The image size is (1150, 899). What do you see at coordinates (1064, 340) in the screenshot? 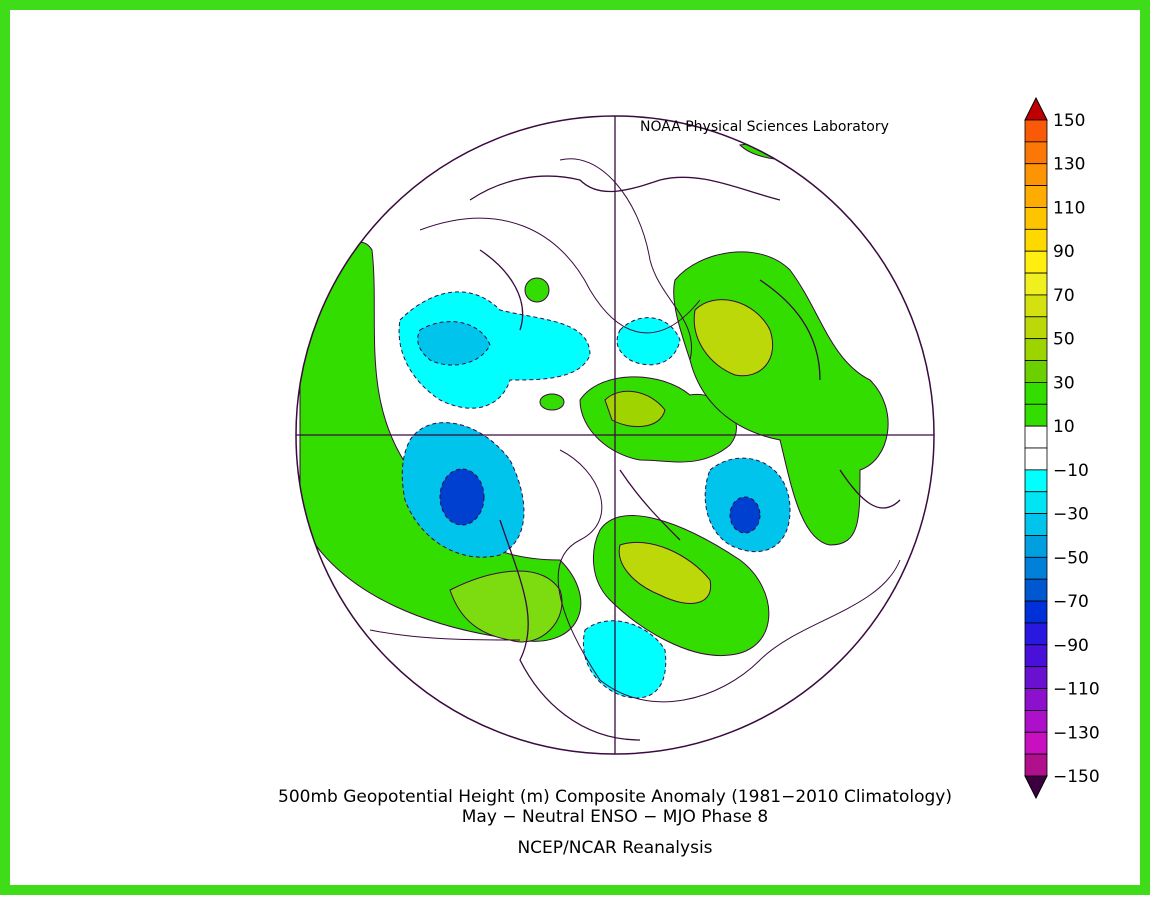
I see `colorbar-label: 50` at bounding box center [1064, 340].